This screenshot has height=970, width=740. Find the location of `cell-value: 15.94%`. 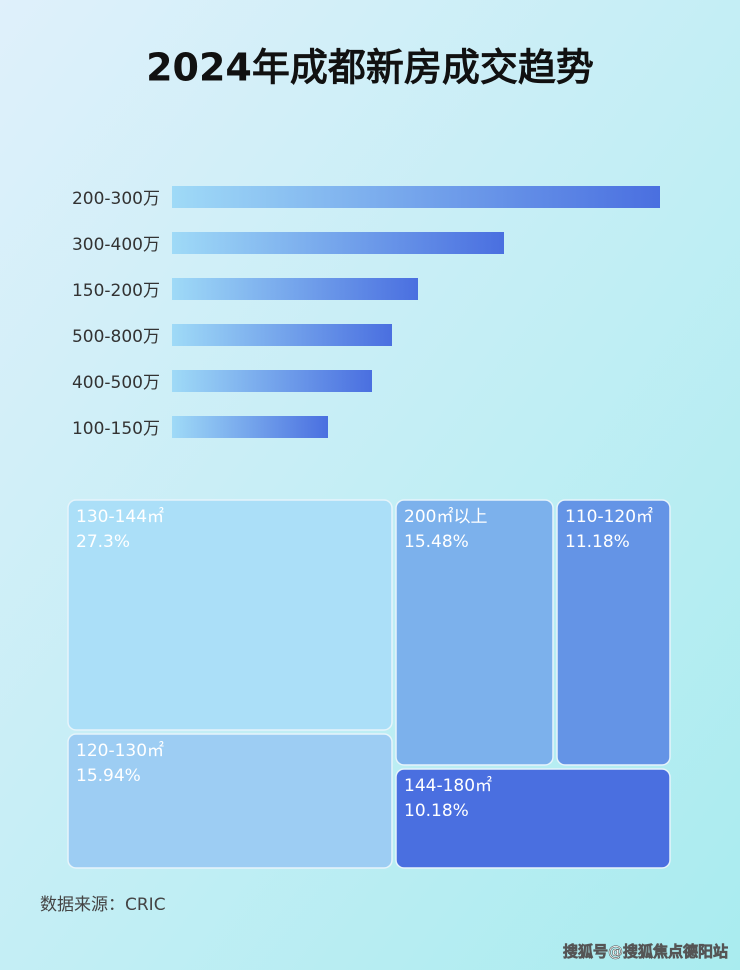

cell-value: 15.94% is located at coordinates (108, 776).